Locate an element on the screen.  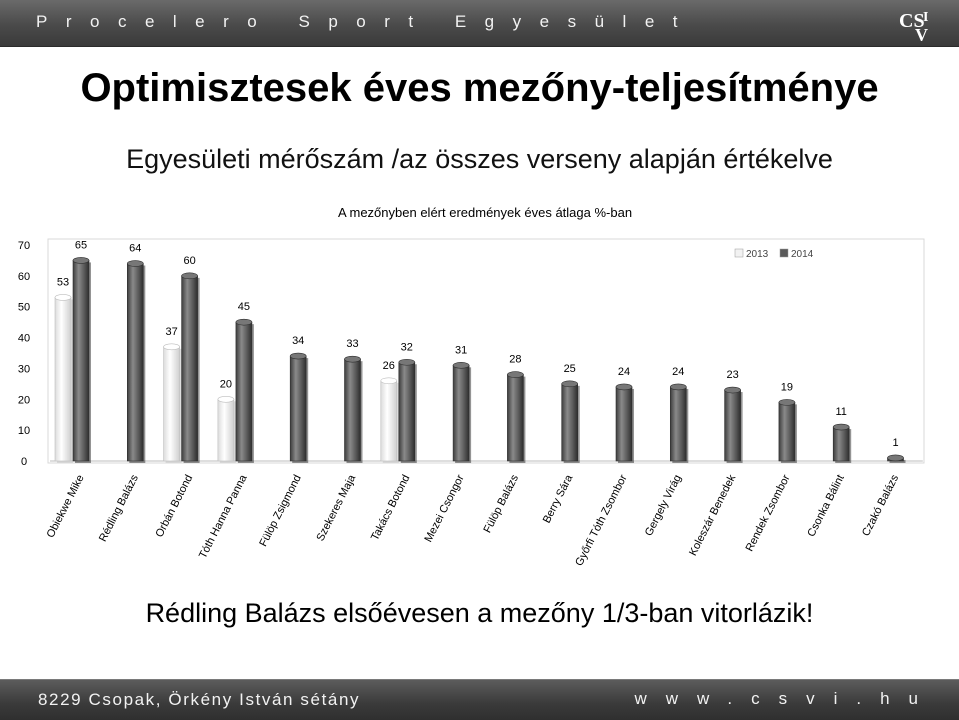
top-banner: Procelero Sport Egyesület CS I V is located at coordinates (479, 23).